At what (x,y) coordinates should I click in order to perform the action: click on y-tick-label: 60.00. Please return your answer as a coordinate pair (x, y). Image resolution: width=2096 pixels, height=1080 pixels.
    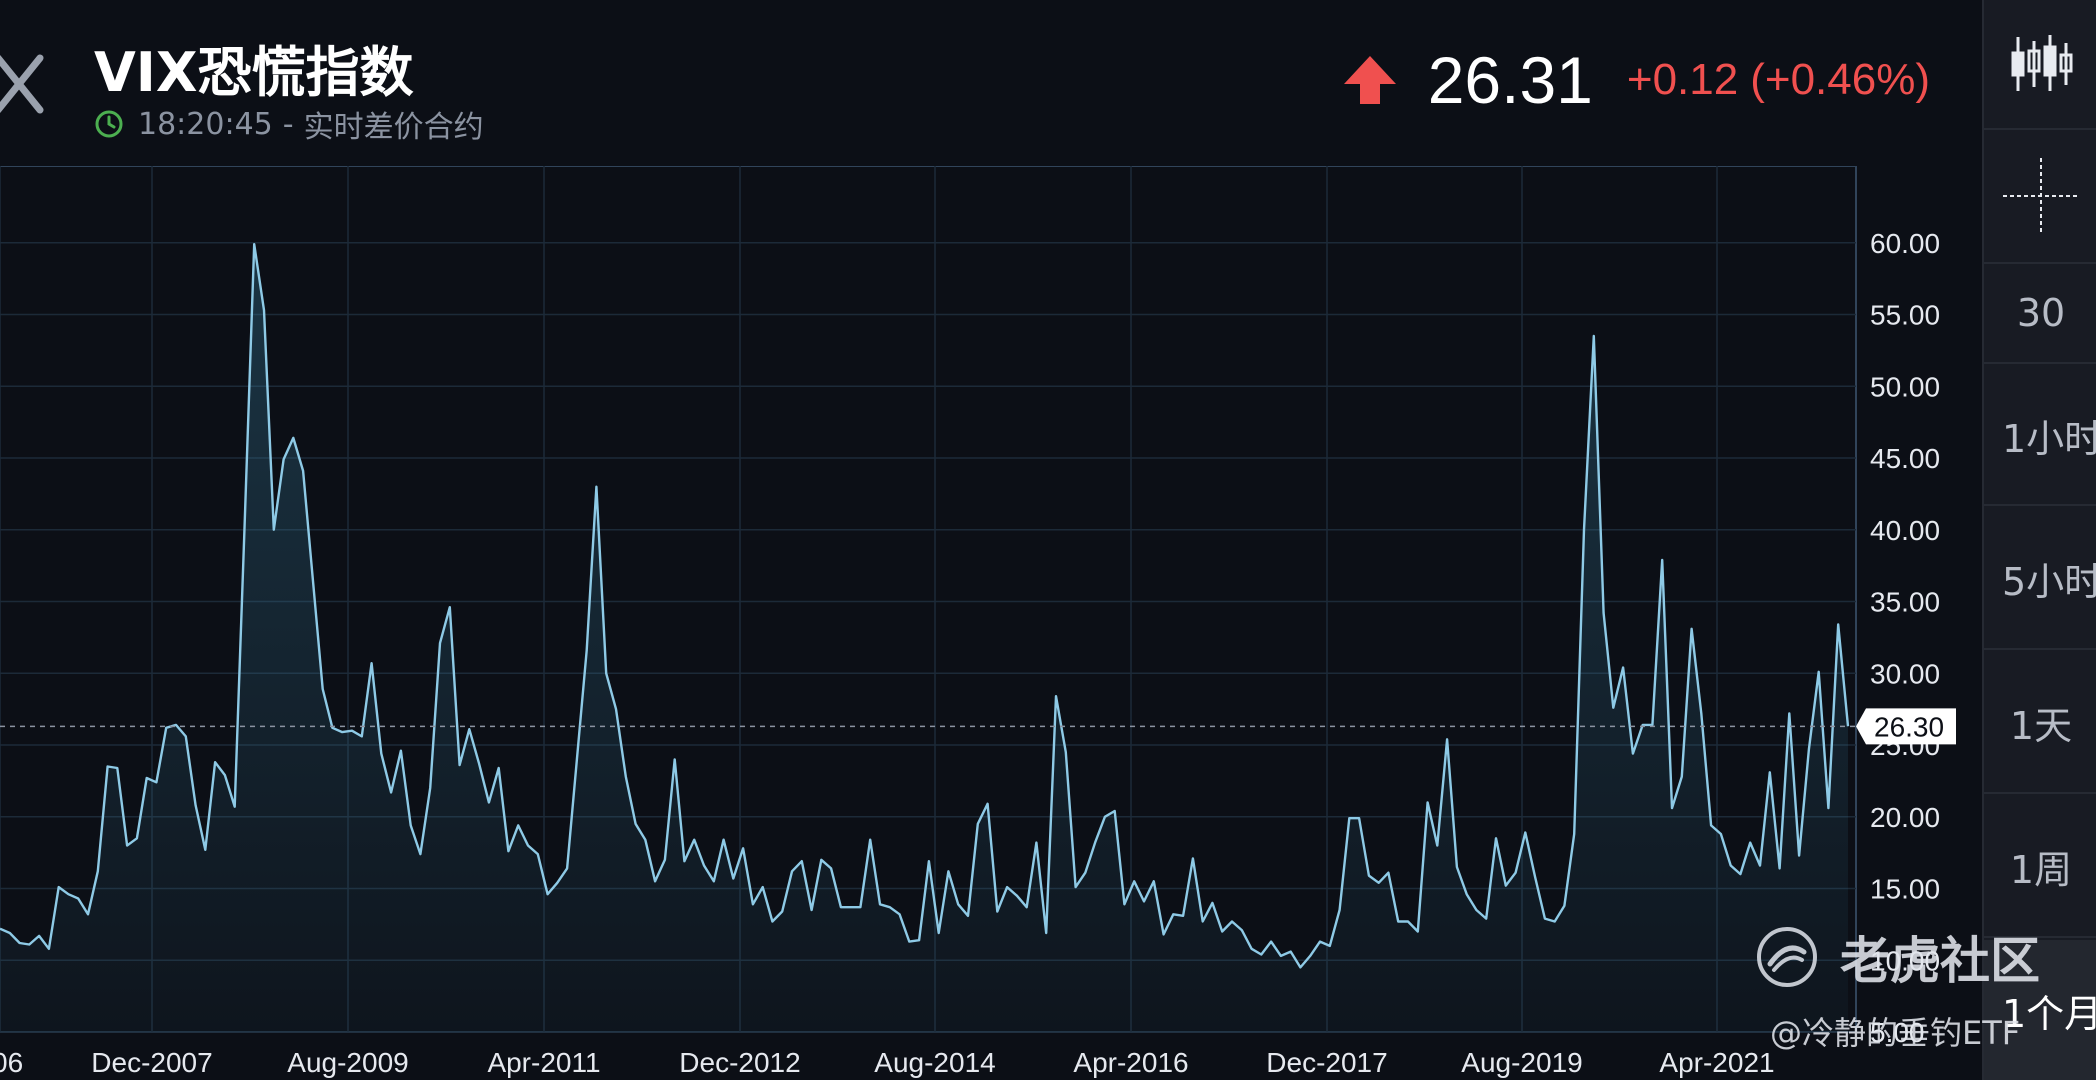
    Looking at the image, I should click on (1905, 243).